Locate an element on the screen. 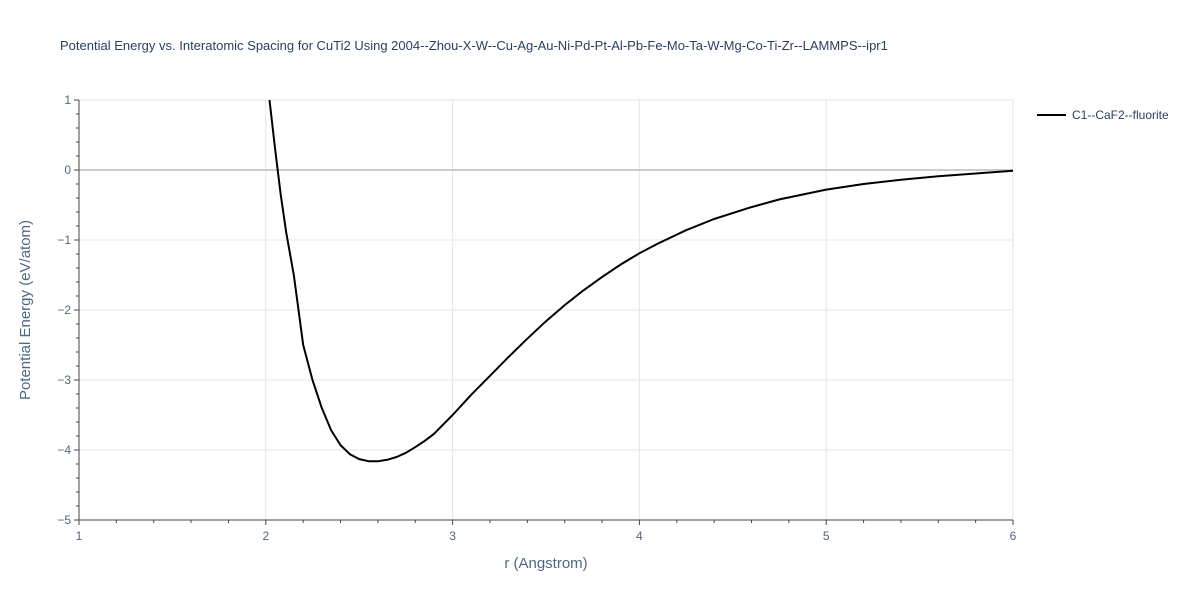  x-tick-label: 3 is located at coordinates (452, 536).